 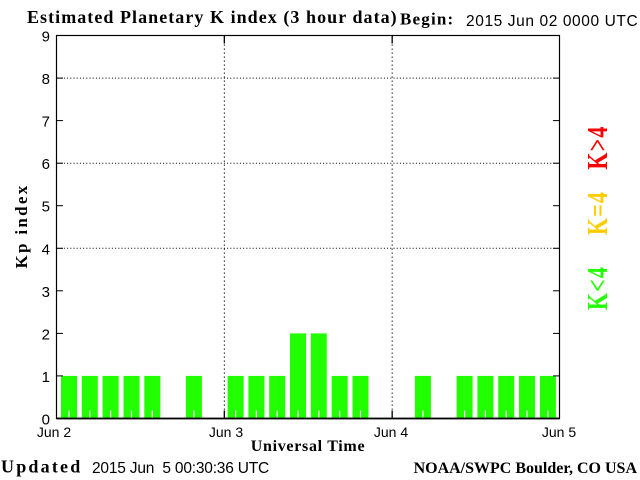 I want to click on svg-text: Begin:, so click(x=427, y=19).